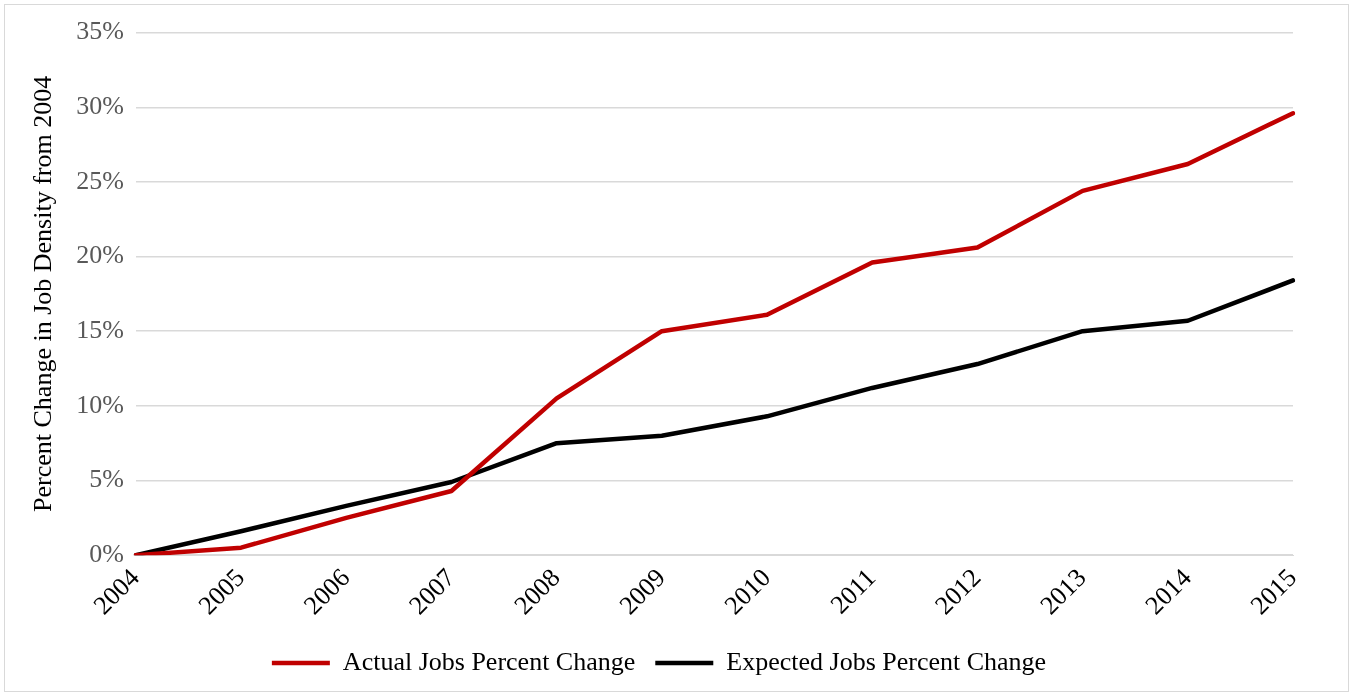 The height and width of the screenshot is (696, 1353). What do you see at coordinates (853, 591) in the screenshot?
I see `x-tick-label: 2011` at bounding box center [853, 591].